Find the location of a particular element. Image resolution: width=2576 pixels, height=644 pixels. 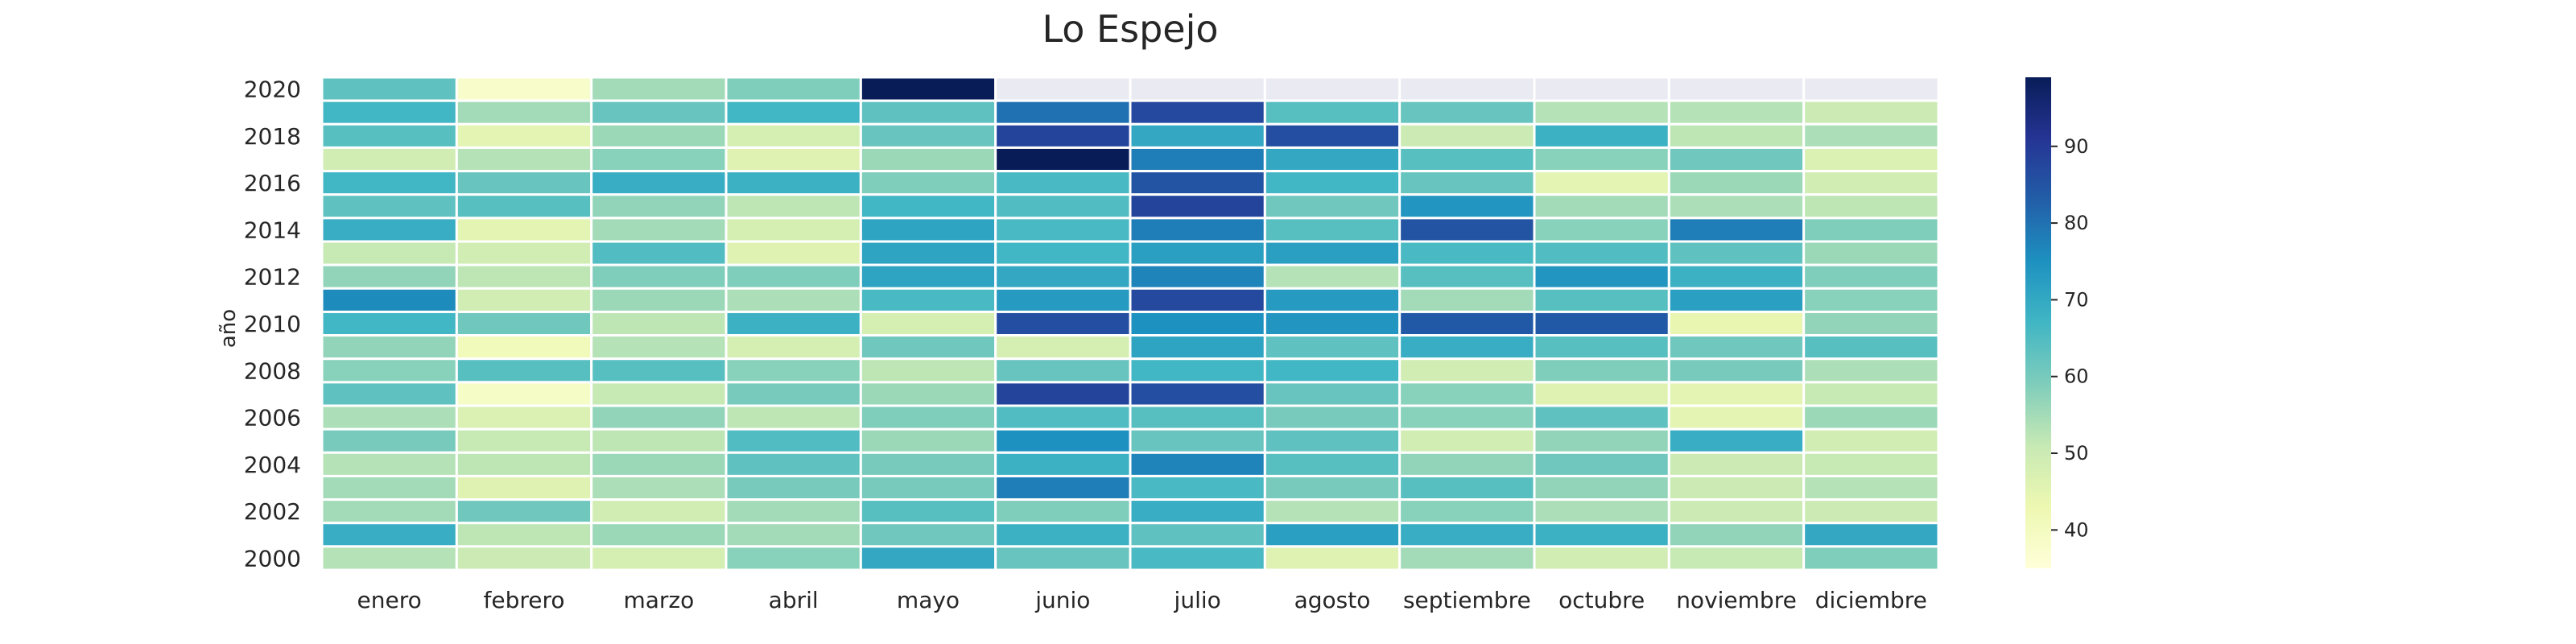

x-tick-label: mayo is located at coordinates (928, 600).